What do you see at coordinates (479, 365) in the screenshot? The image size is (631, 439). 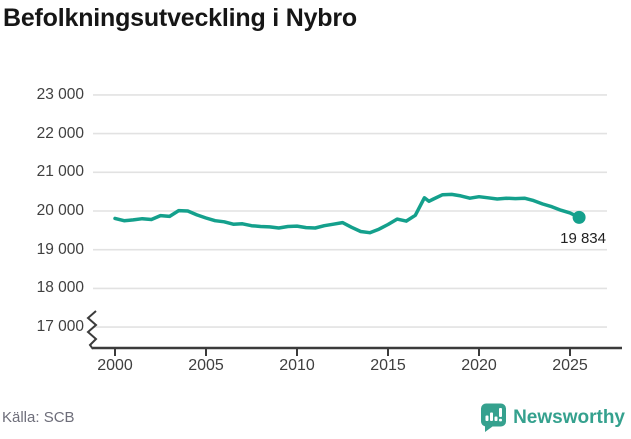 I see `x-tick-label: 2020` at bounding box center [479, 365].